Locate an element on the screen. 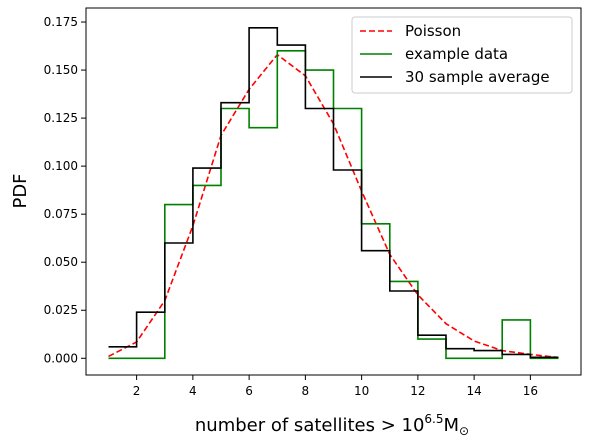 This screenshot has height=445, width=591. x-tick-label-4: 10 is located at coordinates (361, 391).